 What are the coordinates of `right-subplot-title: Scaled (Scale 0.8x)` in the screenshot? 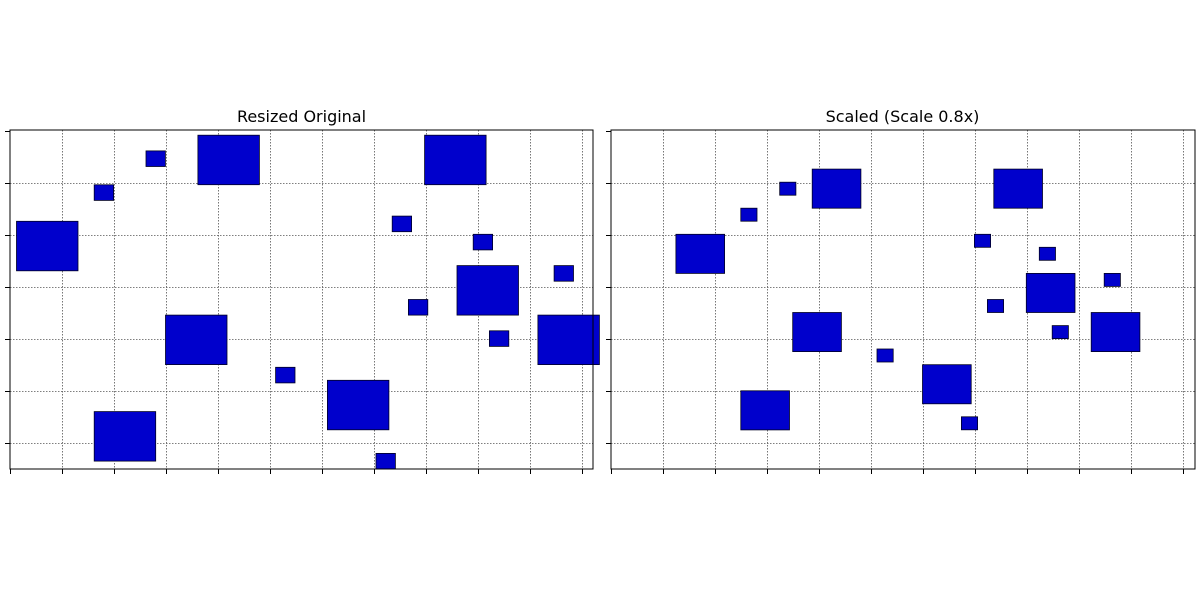 It's located at (903, 116).